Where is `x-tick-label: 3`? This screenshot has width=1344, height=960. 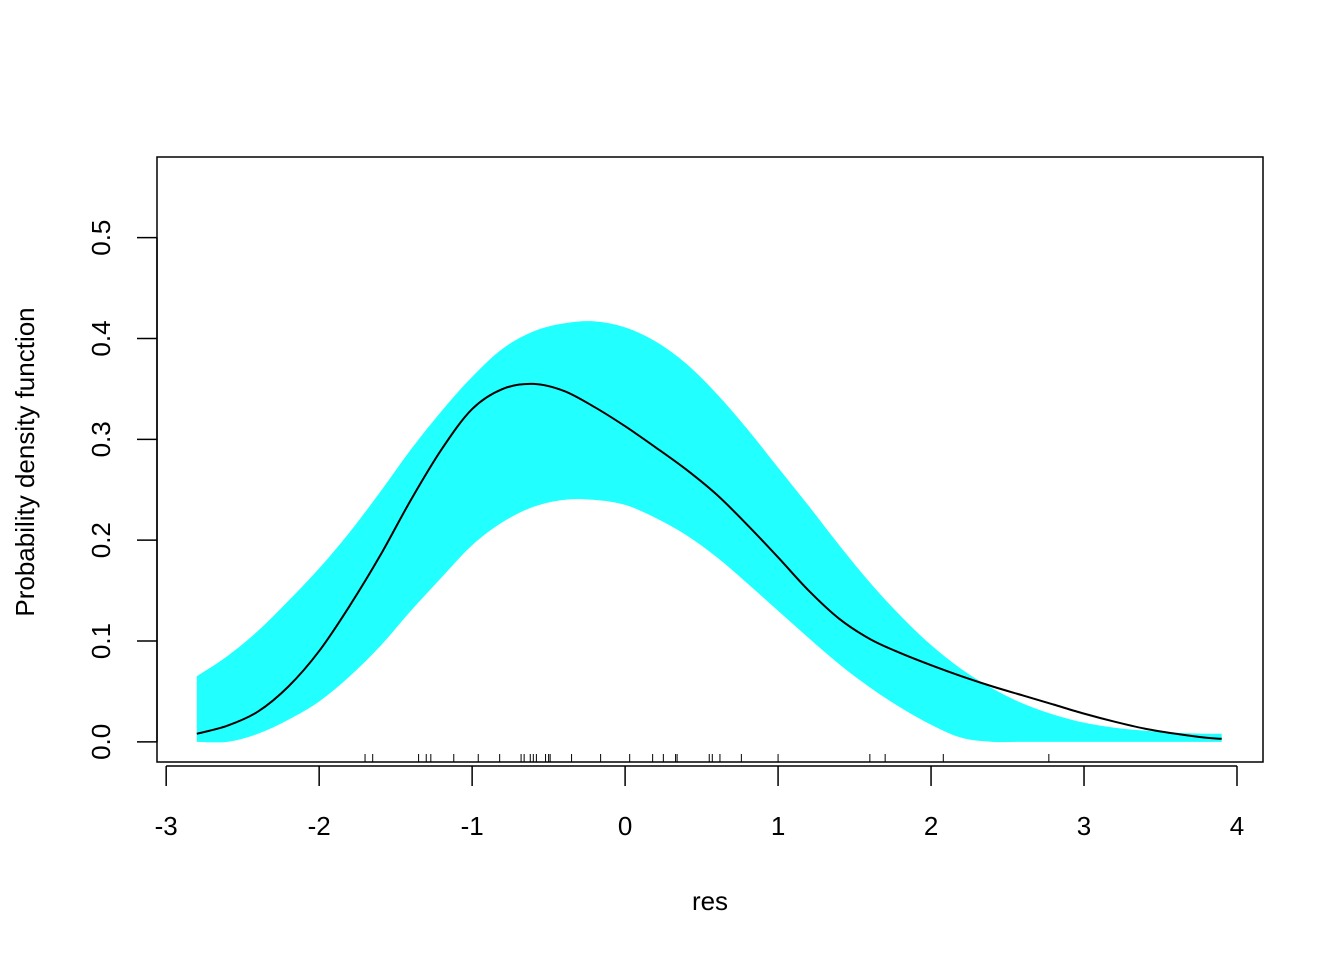 x-tick-label: 3 is located at coordinates (1084, 826).